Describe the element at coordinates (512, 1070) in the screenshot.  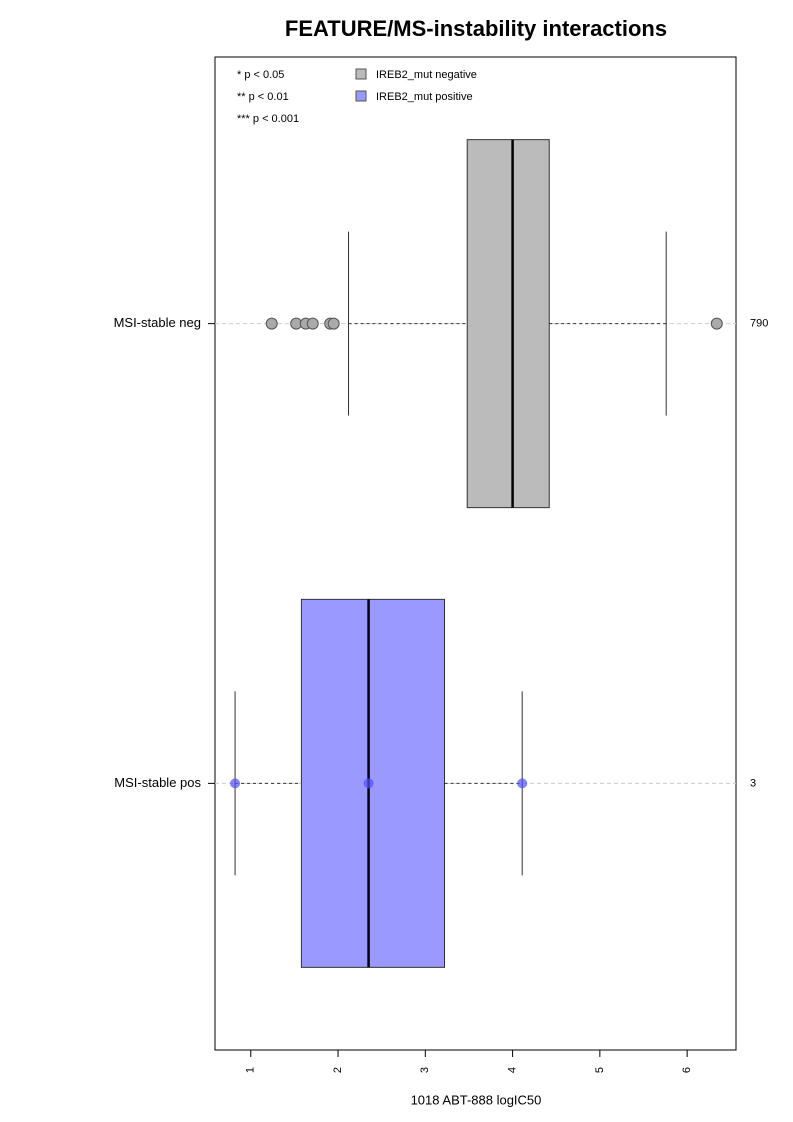
I see `x-tick-label: 4` at that location.